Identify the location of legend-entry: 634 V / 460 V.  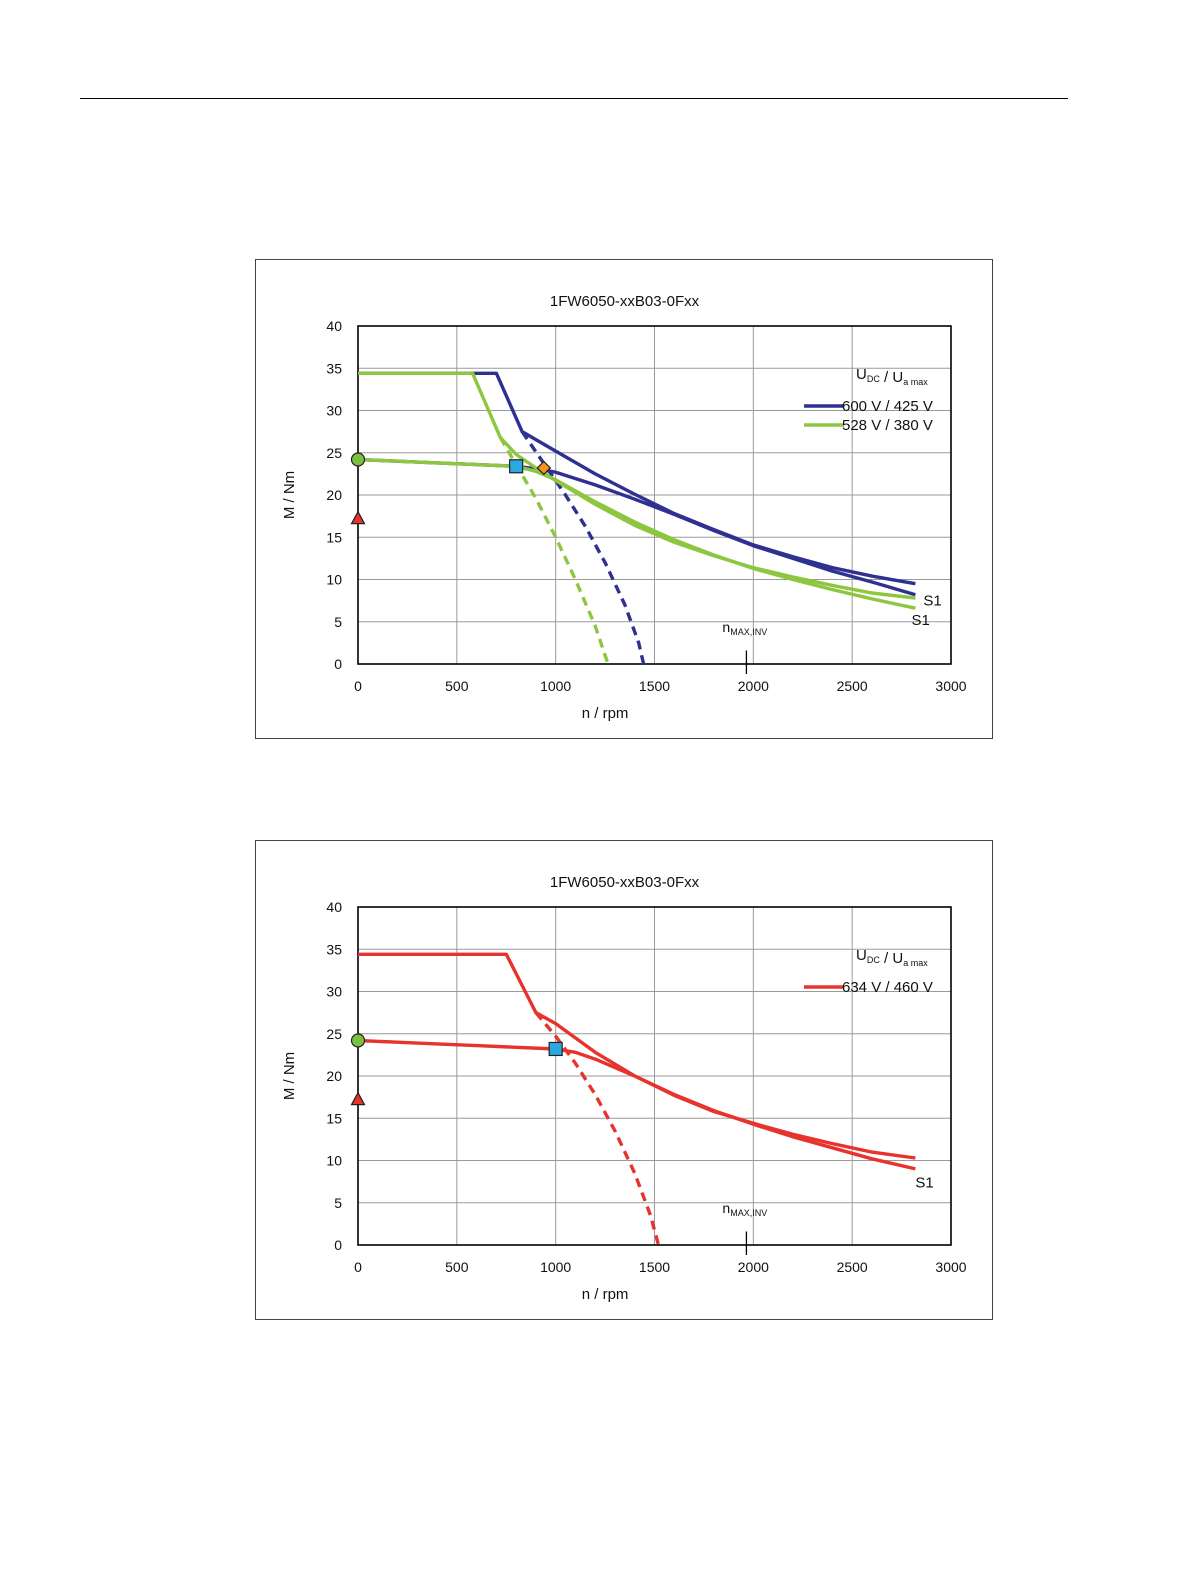
(887, 987).